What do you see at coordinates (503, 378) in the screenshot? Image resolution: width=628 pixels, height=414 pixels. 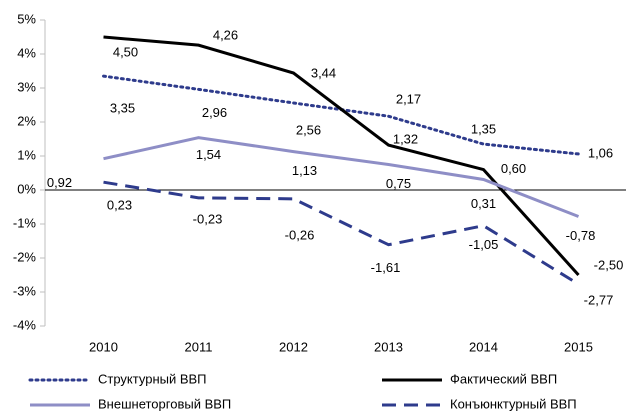 I see `legend-label: Фактический ВВП` at bounding box center [503, 378].